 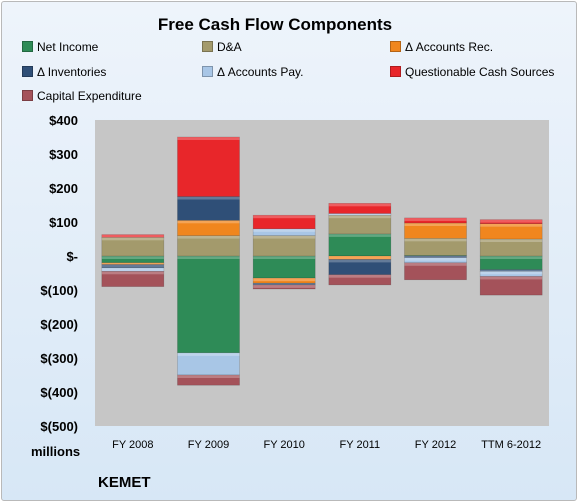 What do you see at coordinates (59, 358) in the screenshot?
I see `y-tick-label: $(300)` at bounding box center [59, 358].